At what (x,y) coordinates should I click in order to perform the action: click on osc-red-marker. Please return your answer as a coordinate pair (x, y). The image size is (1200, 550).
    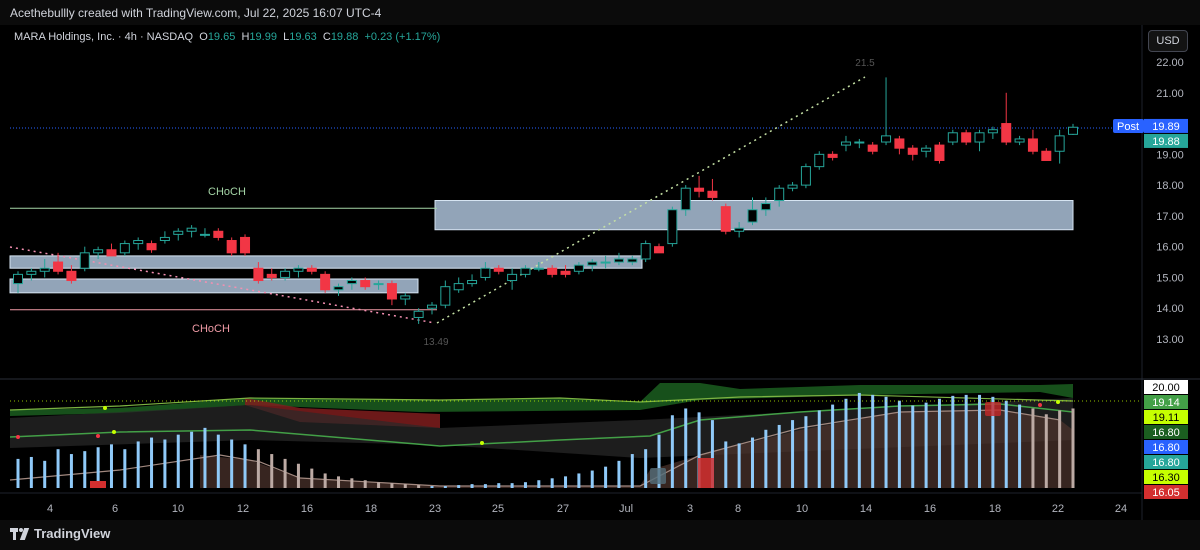
    Looking at the image, I should click on (98, 484).